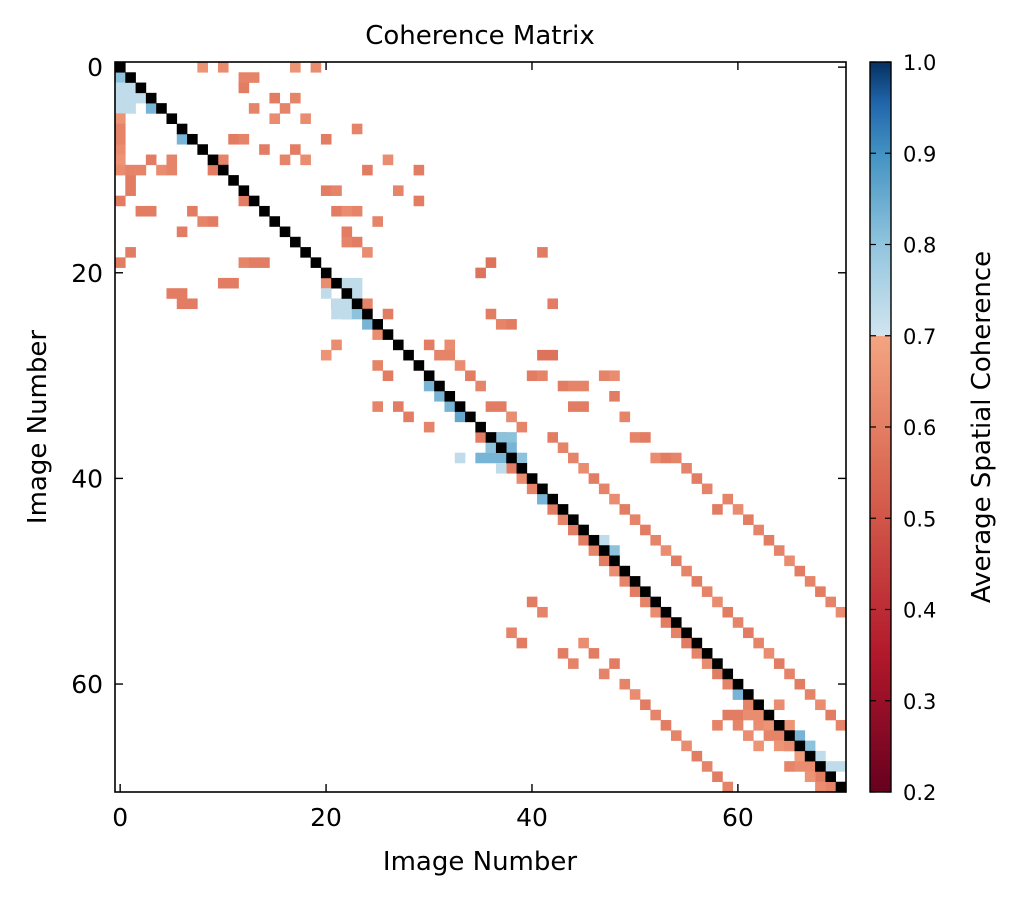 Image resolution: width=1018 pixels, height=899 pixels. Describe the element at coordinates (919, 611) in the screenshot. I see `colorbar-tick-label: 0.4` at that location.